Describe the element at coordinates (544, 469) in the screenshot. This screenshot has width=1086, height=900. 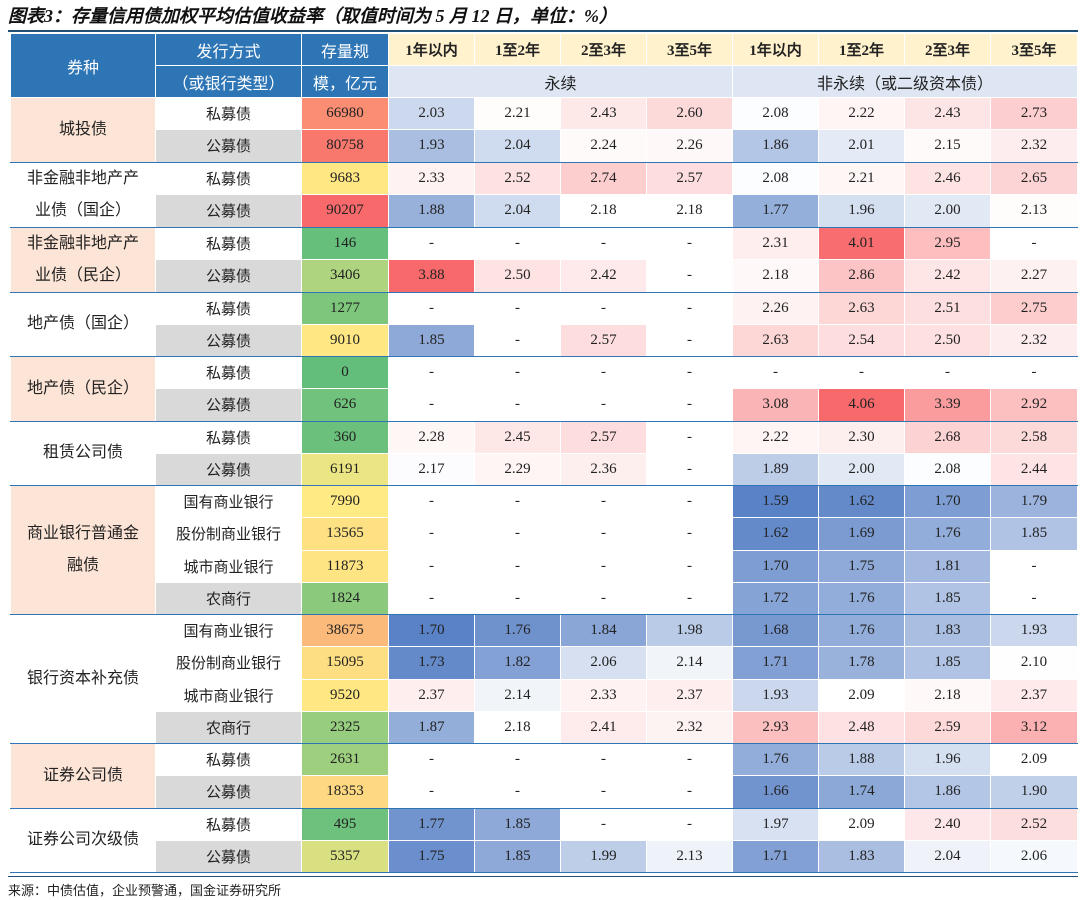
I see `table-row: 公募债 6191 2.17 2.29 2.36-1.89 2.00 2.08 2.44` at that location.